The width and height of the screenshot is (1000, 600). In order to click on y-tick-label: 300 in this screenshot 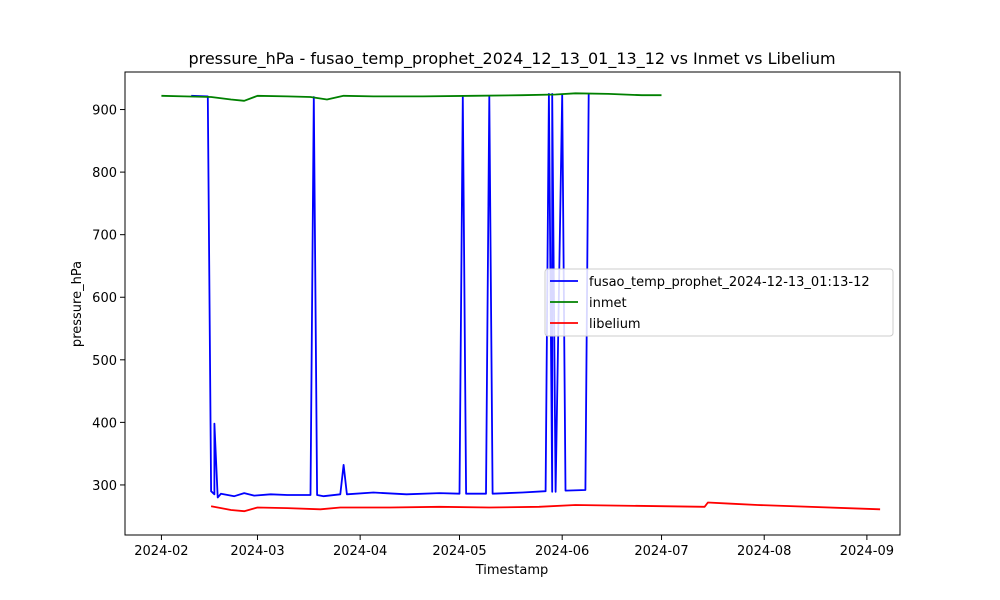, I will do `click(104, 486)`.